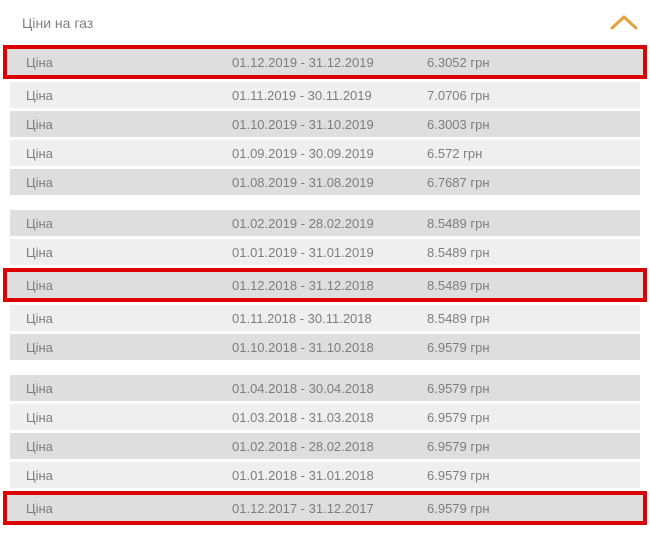 The height and width of the screenshot is (542, 650). I want to click on price-row: Ціна 01.03.2018 - 31.03.2018 6.9579 грн, so click(325, 417).